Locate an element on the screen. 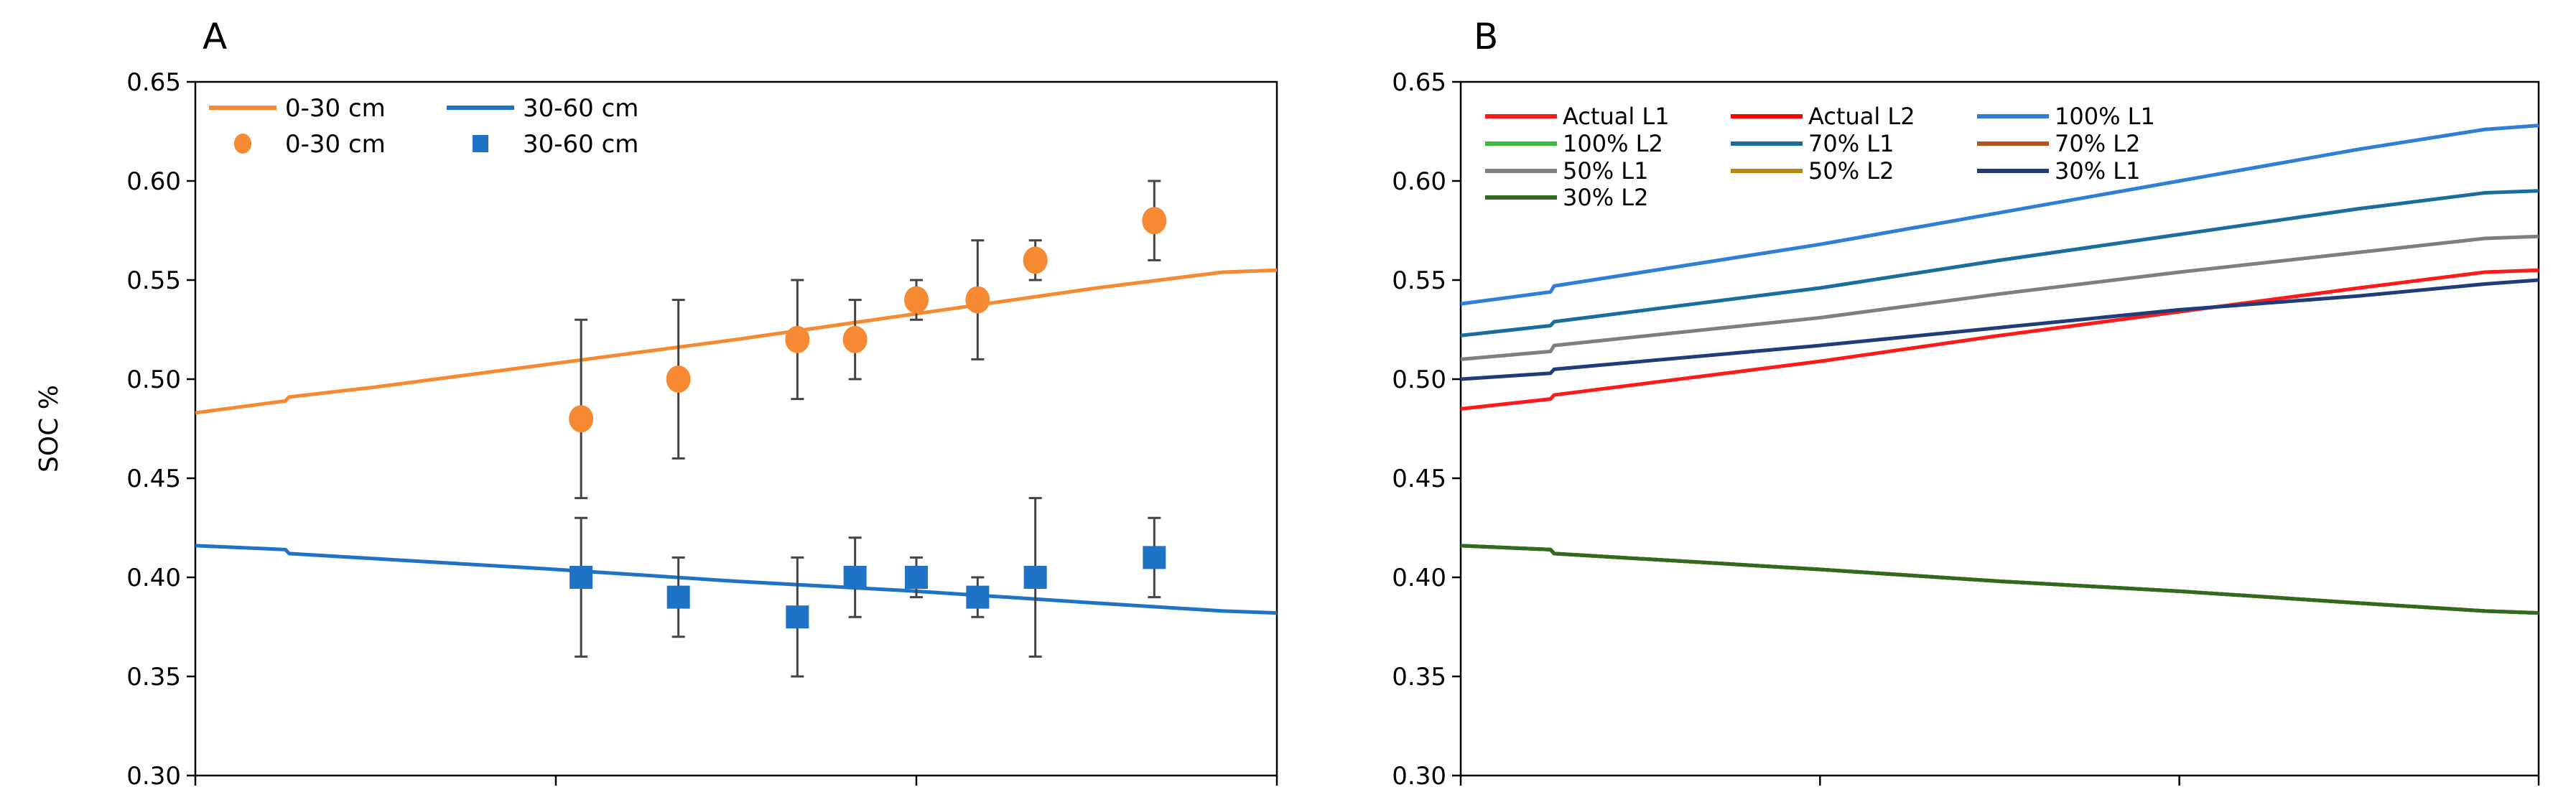  legend-label: 30% L2 is located at coordinates (1605, 198).